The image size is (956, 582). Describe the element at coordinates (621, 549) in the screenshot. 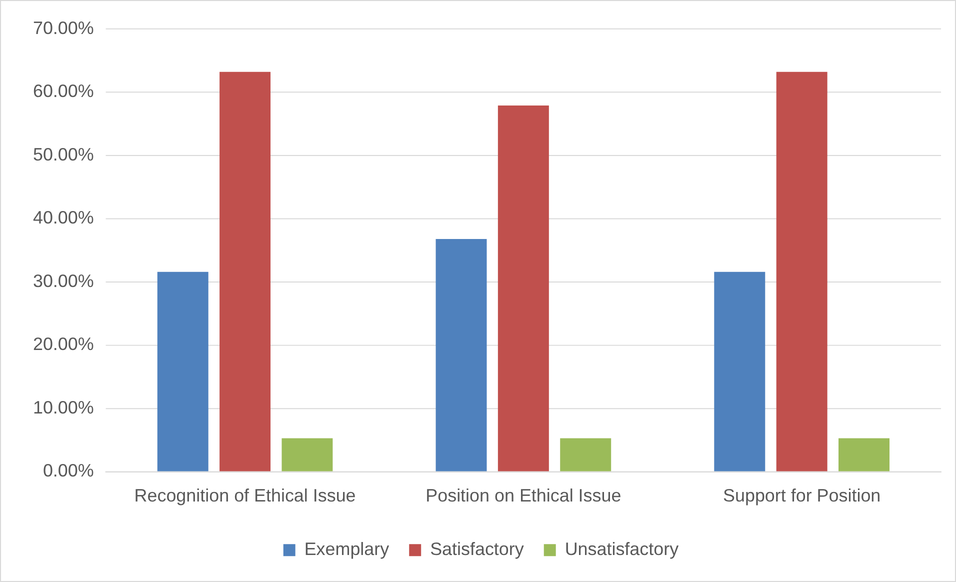

I see `legend-label: Unsatisfactory` at that location.